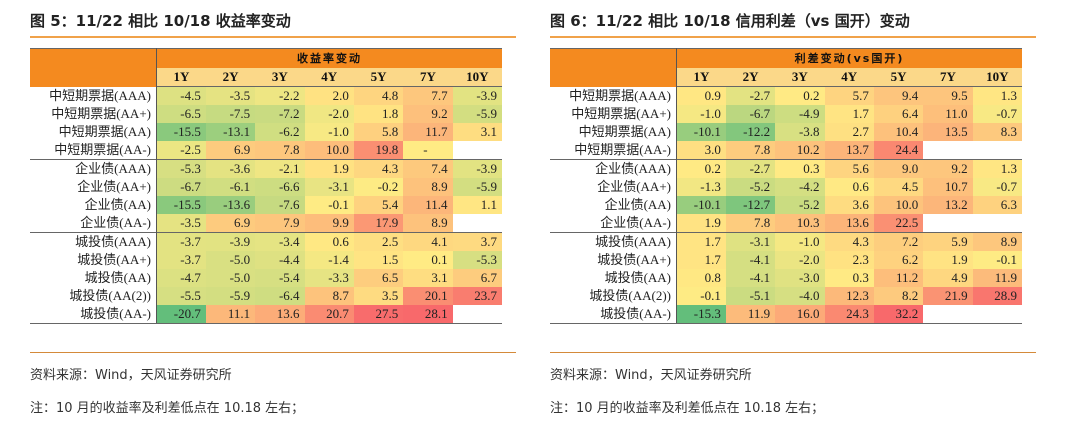  Describe the element at coordinates (329, 58) in the screenshot. I see `table-header-title: 收益率变动` at that location.